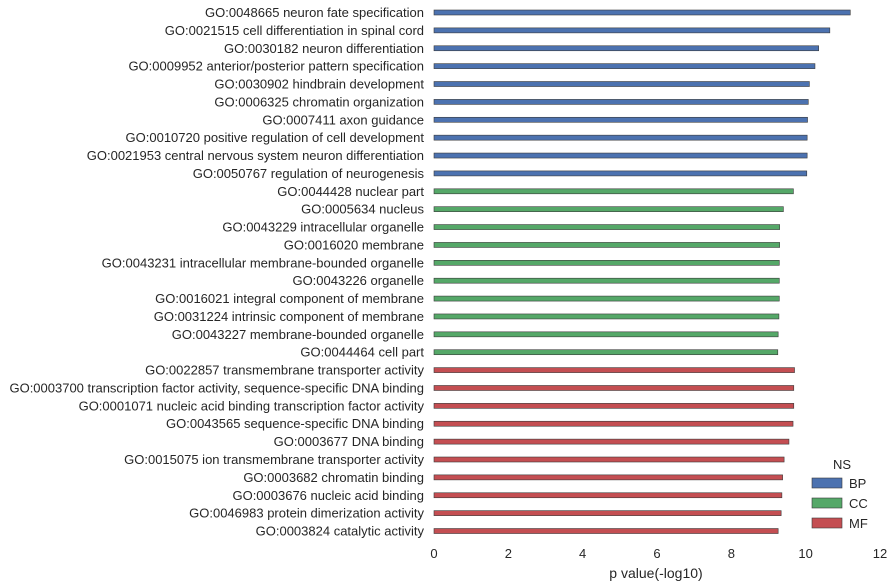 This screenshot has width=894, height=587. Describe the element at coordinates (827, 503) in the screenshot. I see `legend-swatch-cc` at that location.